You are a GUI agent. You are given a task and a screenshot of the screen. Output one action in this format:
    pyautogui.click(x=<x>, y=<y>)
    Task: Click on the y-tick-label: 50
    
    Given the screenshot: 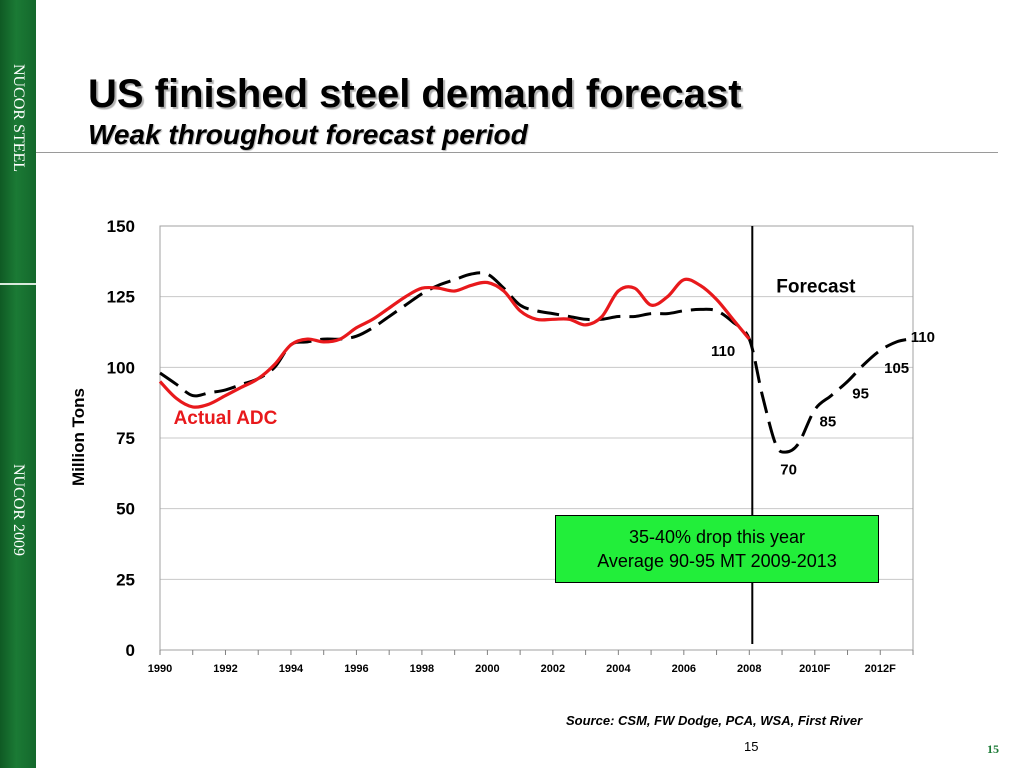 What is the action you would take?
    pyautogui.click(x=125, y=509)
    